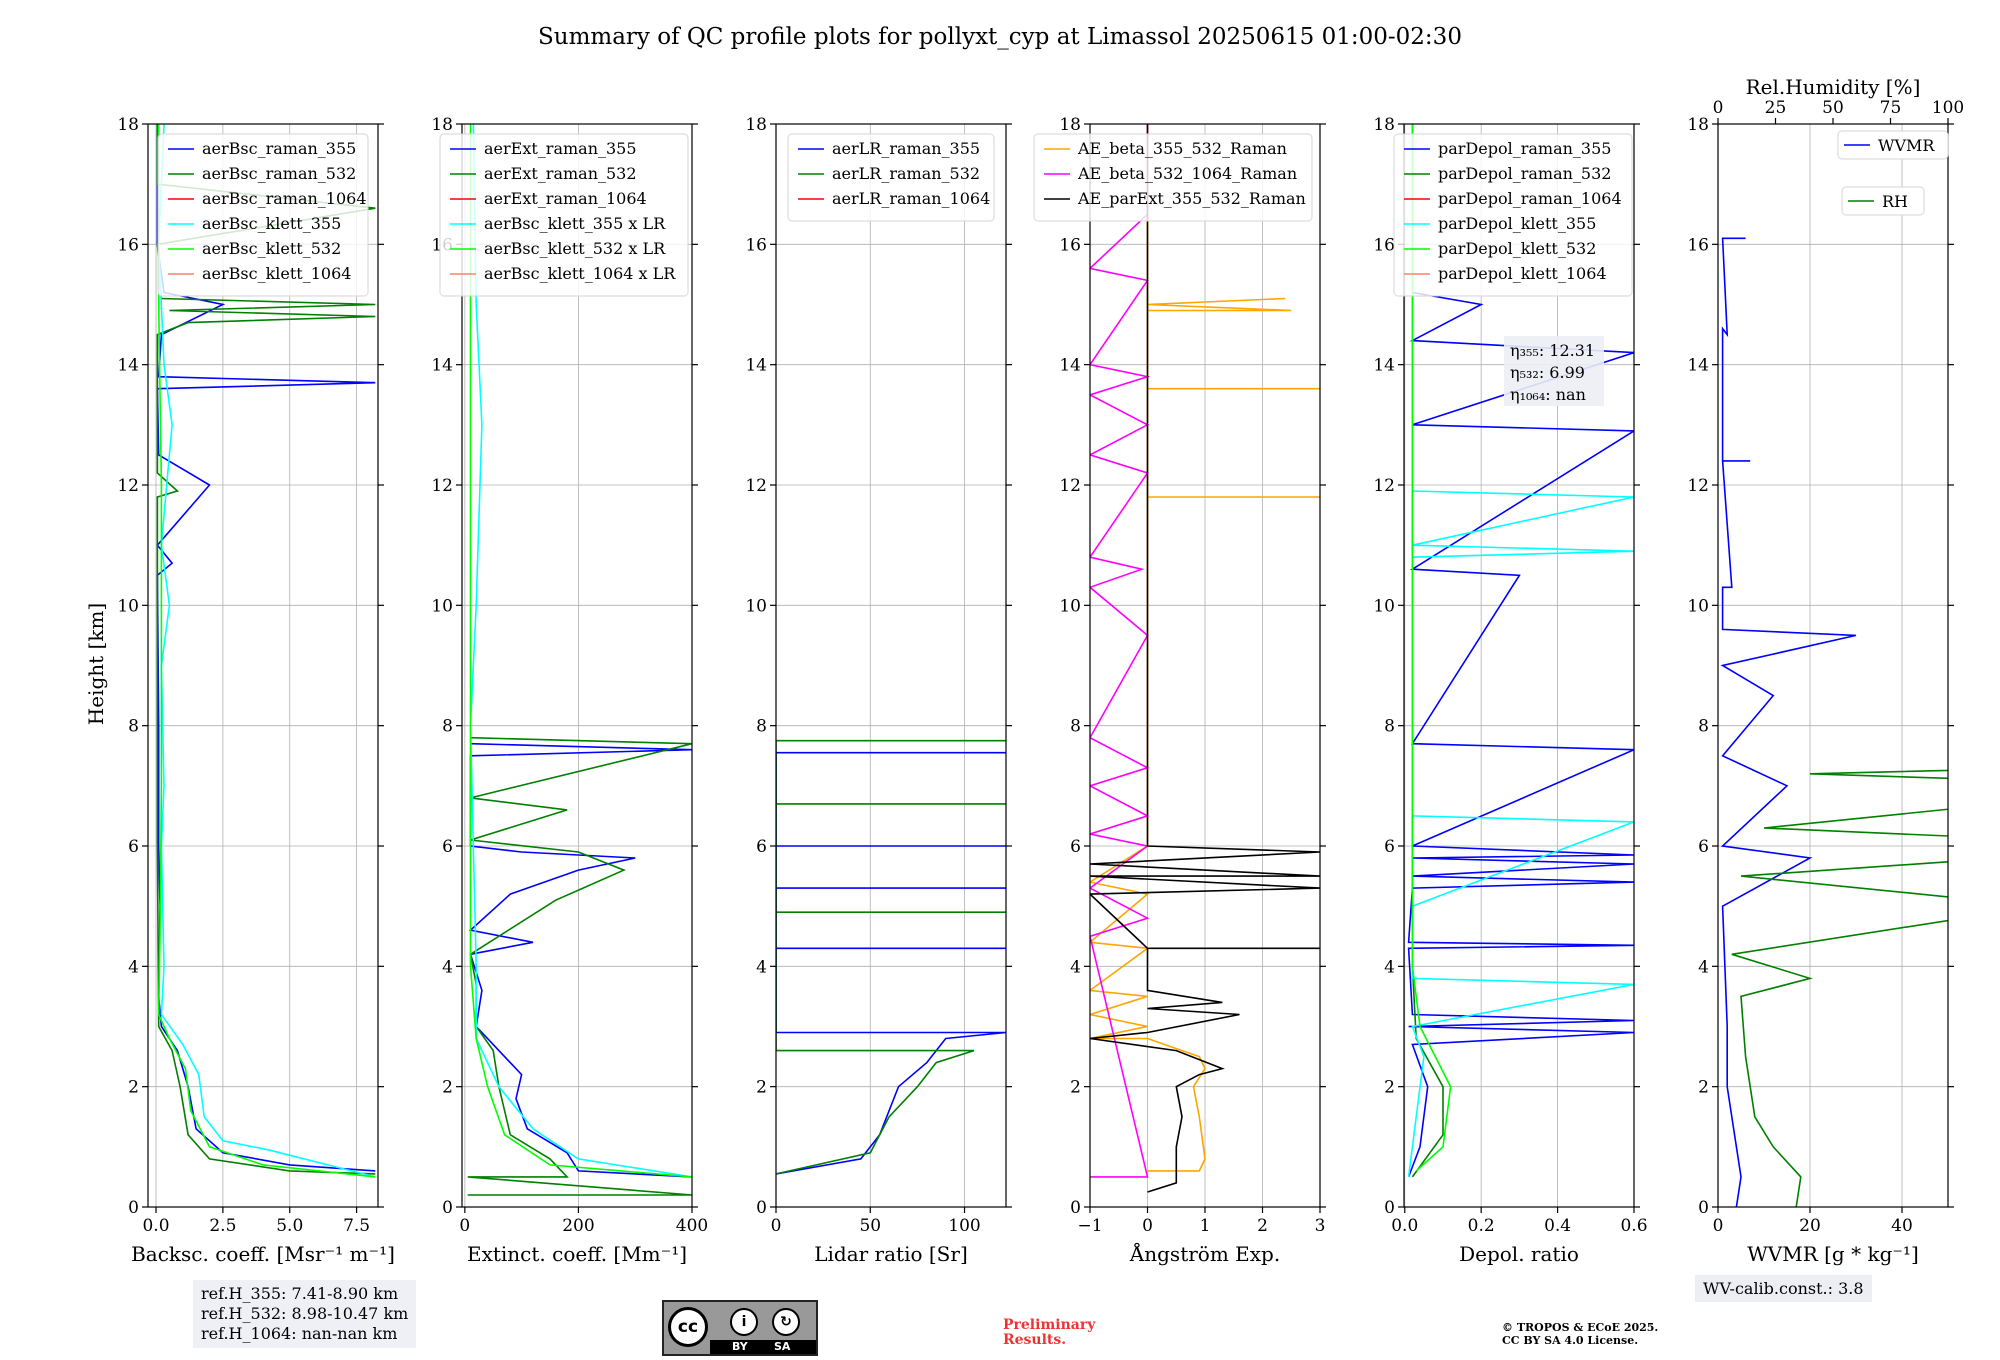  I want to click on annotation-text: η₁₀₆₄: nan, so click(1548, 394).